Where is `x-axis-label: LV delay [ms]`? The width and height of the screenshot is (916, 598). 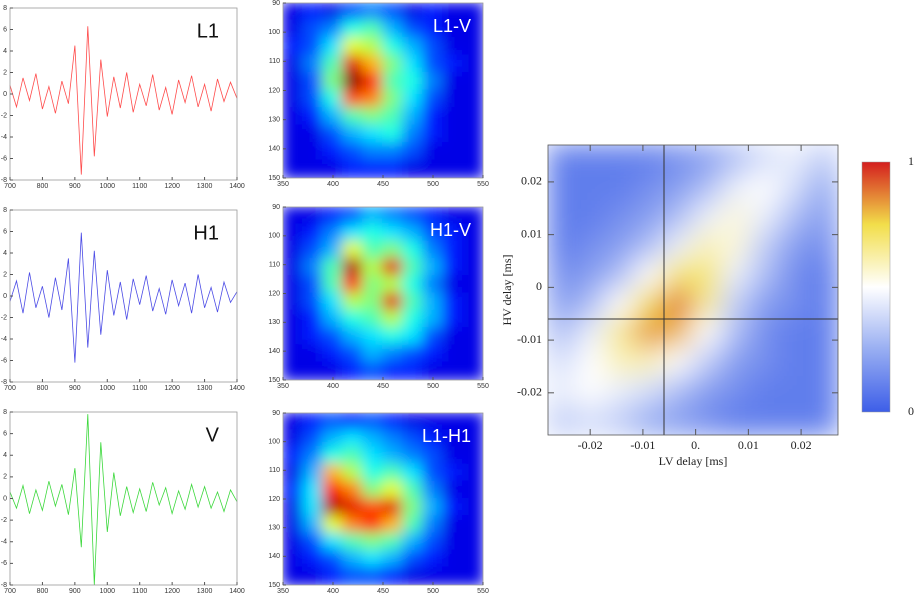 x-axis-label: LV delay [ms] is located at coordinates (693, 461).